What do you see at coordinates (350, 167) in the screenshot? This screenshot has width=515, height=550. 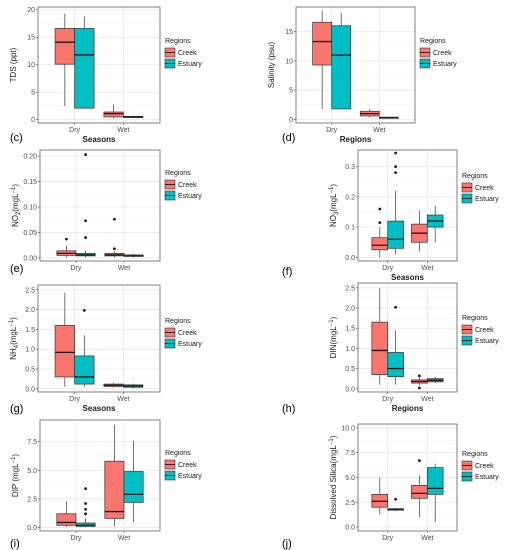 I see `y-tick-label: 0.3` at bounding box center [350, 167].